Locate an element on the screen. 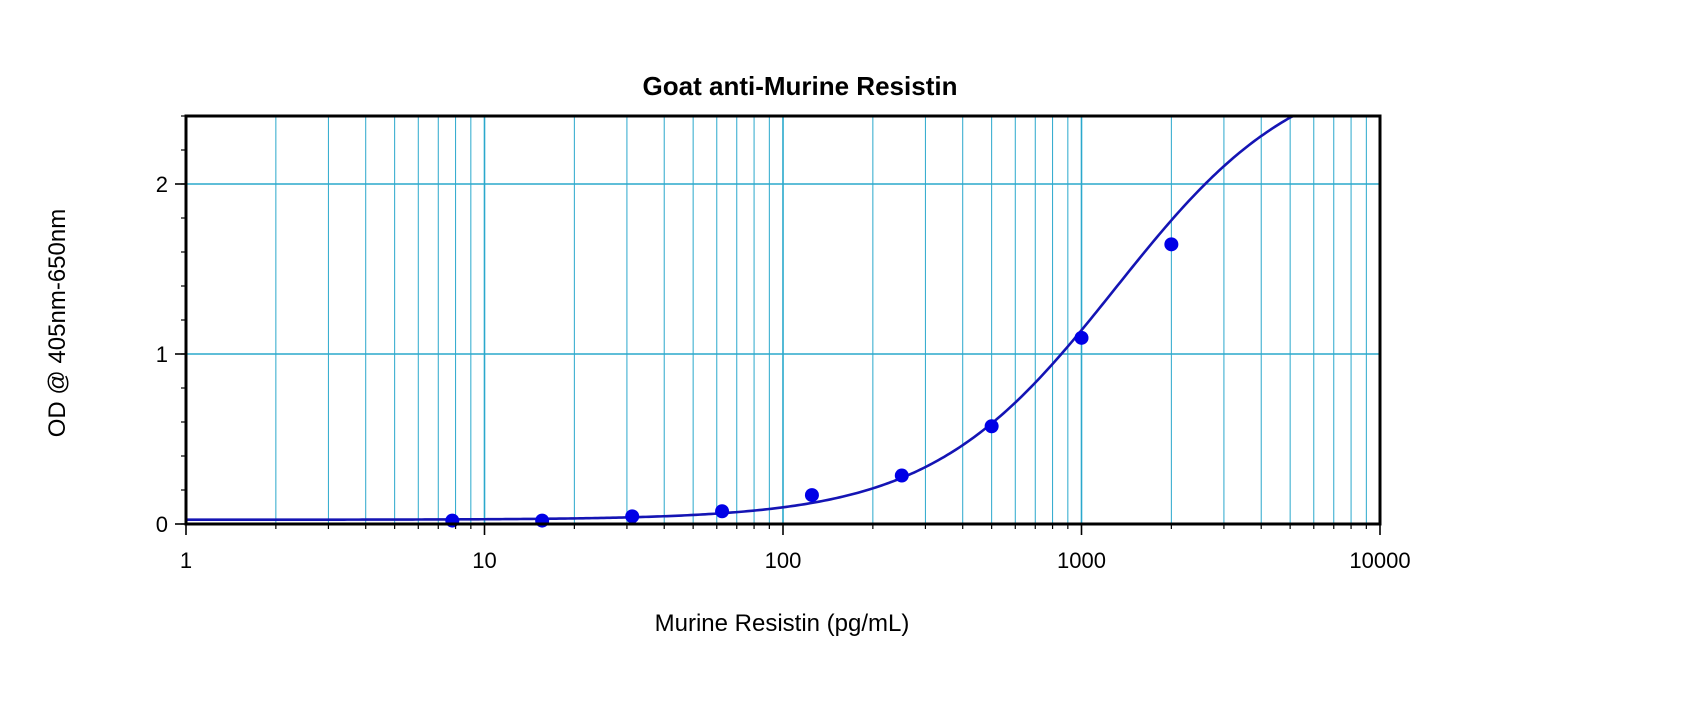 The width and height of the screenshot is (1700, 717). y-tick-label: 1 is located at coordinates (162, 354).